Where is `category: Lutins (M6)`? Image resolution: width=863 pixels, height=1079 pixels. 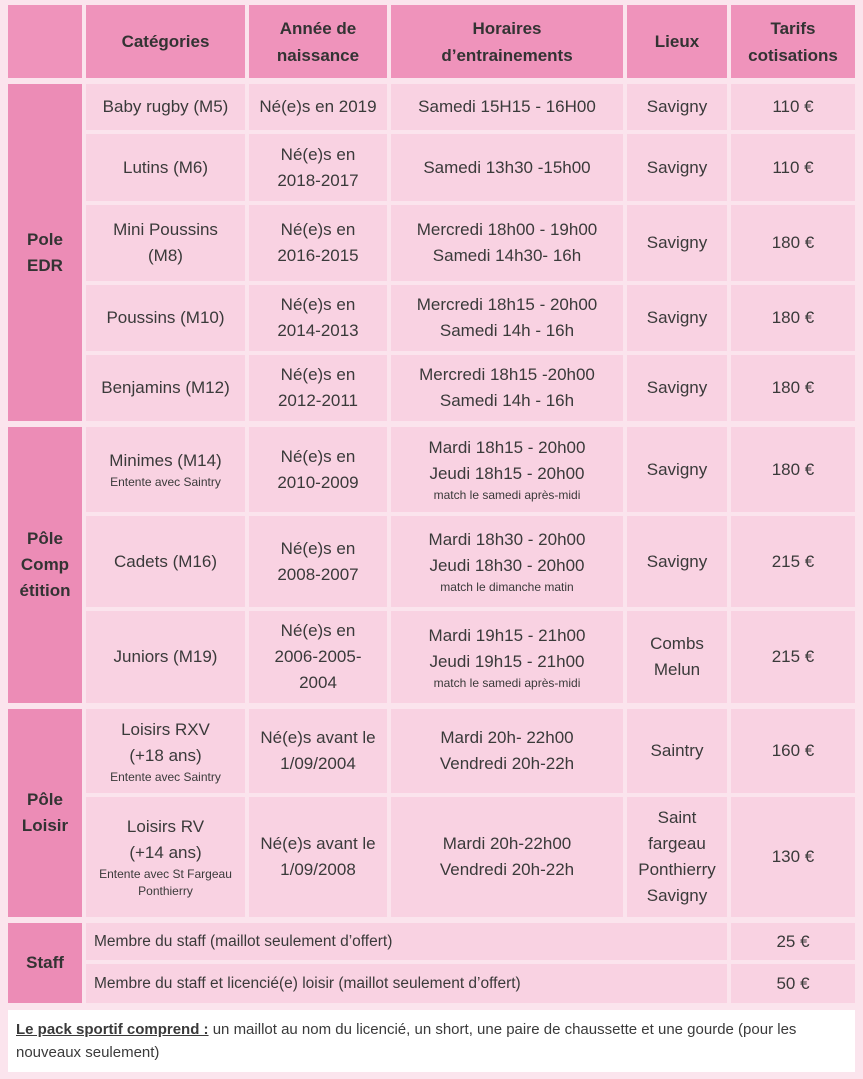
category: Lutins (M6) is located at coordinates (165, 167).